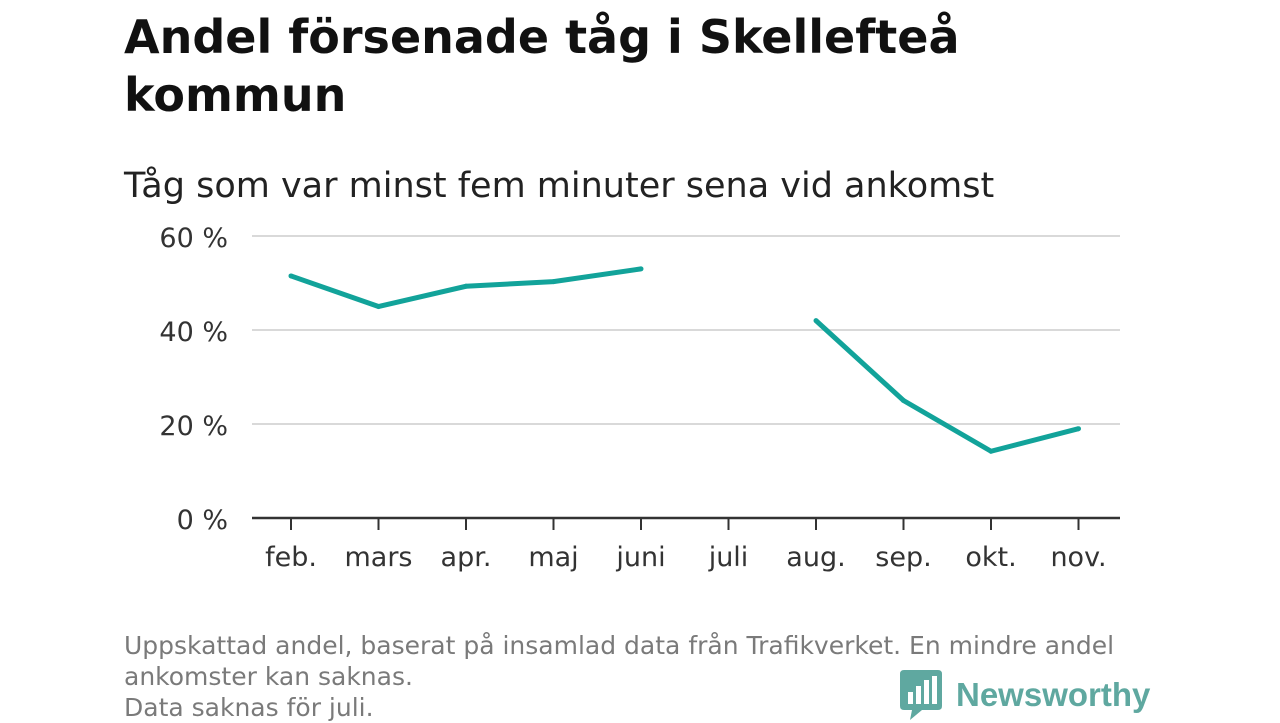  What do you see at coordinates (728, 557) in the screenshot?
I see `x-tick-label: juli` at bounding box center [728, 557].